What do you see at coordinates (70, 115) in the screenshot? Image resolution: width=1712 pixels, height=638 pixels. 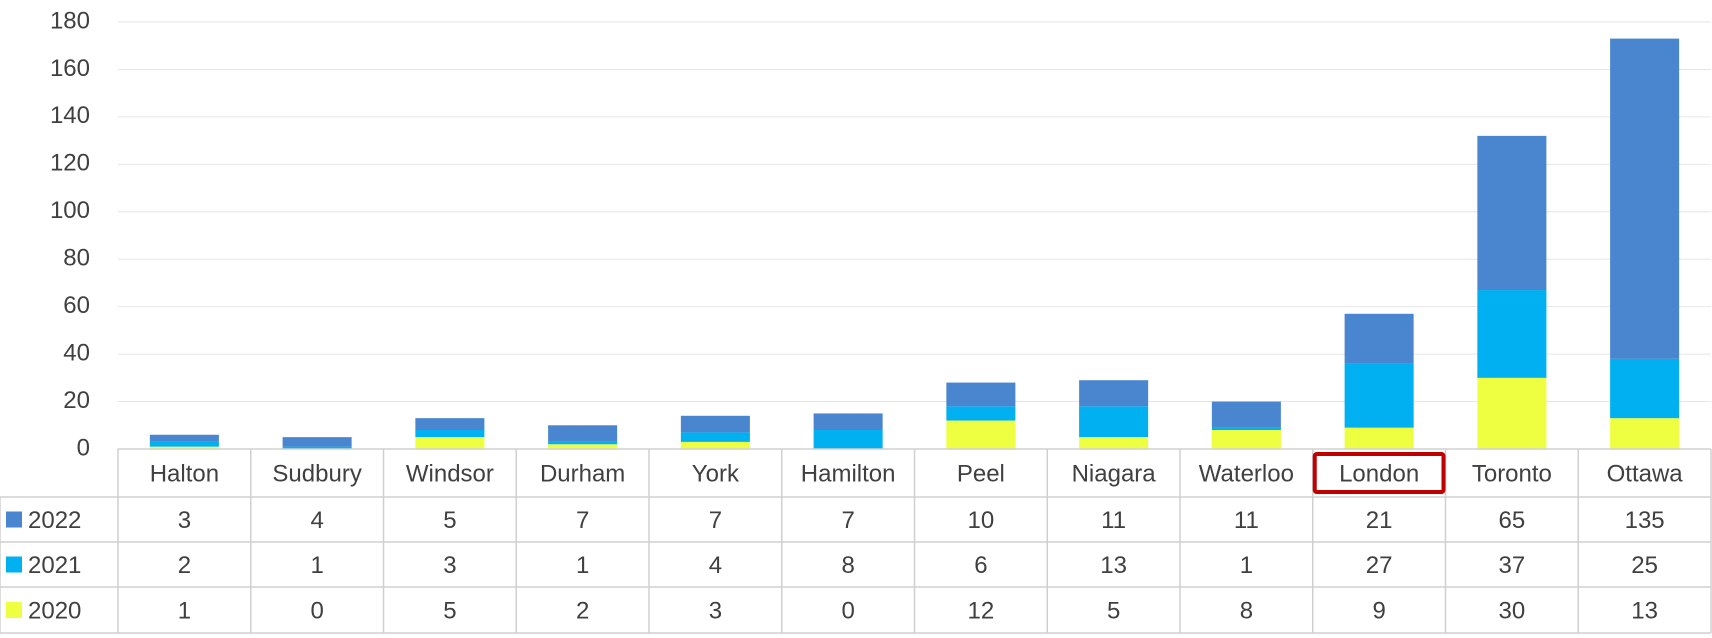 I see `y-tick-label: 140` at bounding box center [70, 115].